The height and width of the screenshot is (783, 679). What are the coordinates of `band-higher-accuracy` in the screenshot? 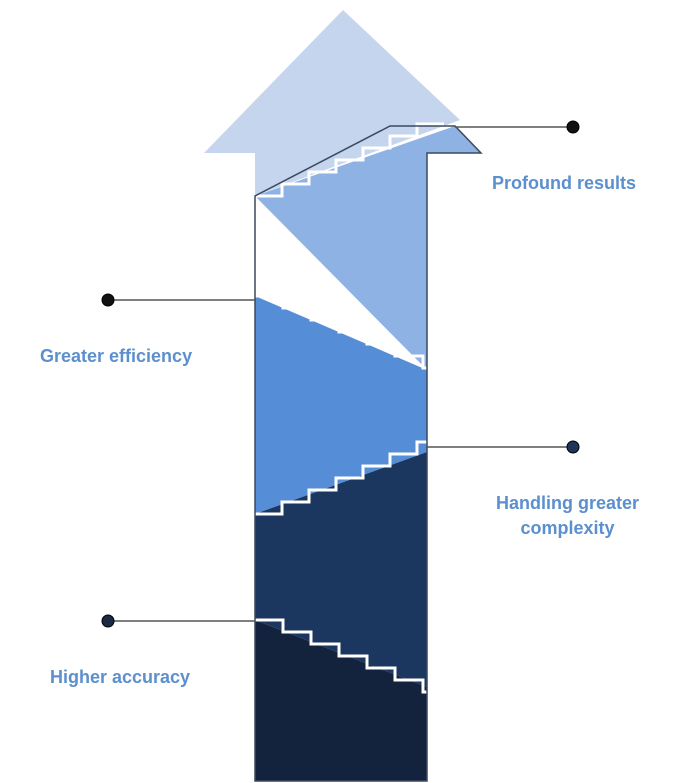 It's located at (341, 700).